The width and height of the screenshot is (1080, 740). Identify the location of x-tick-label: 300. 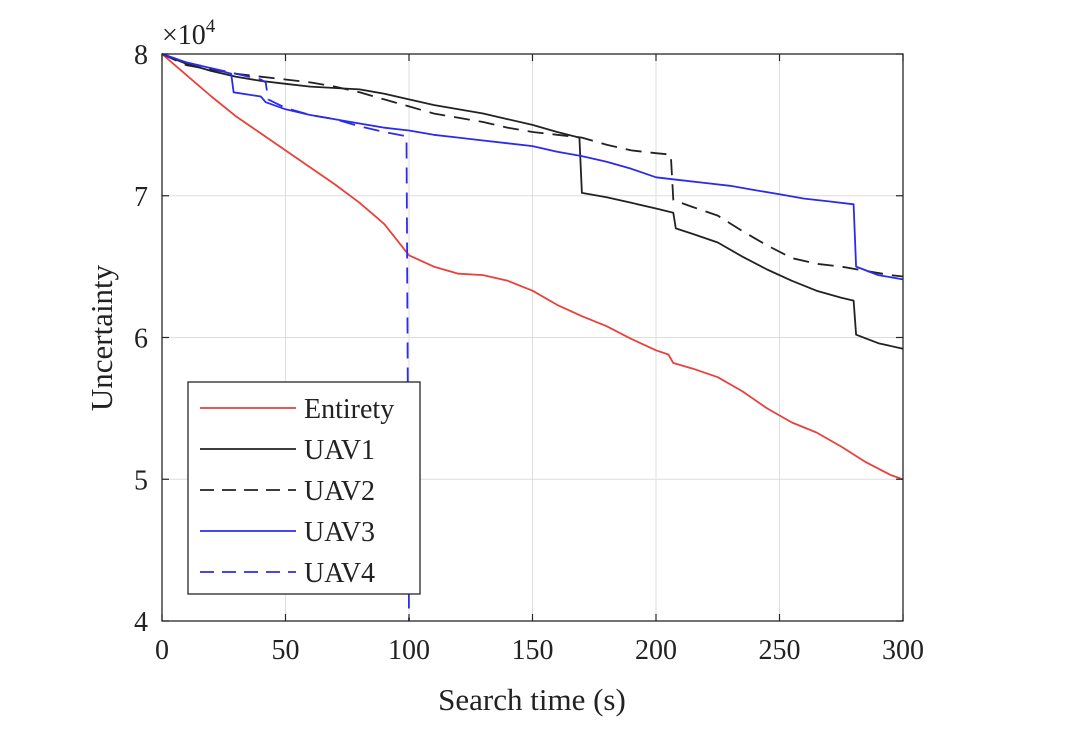
(903, 650).